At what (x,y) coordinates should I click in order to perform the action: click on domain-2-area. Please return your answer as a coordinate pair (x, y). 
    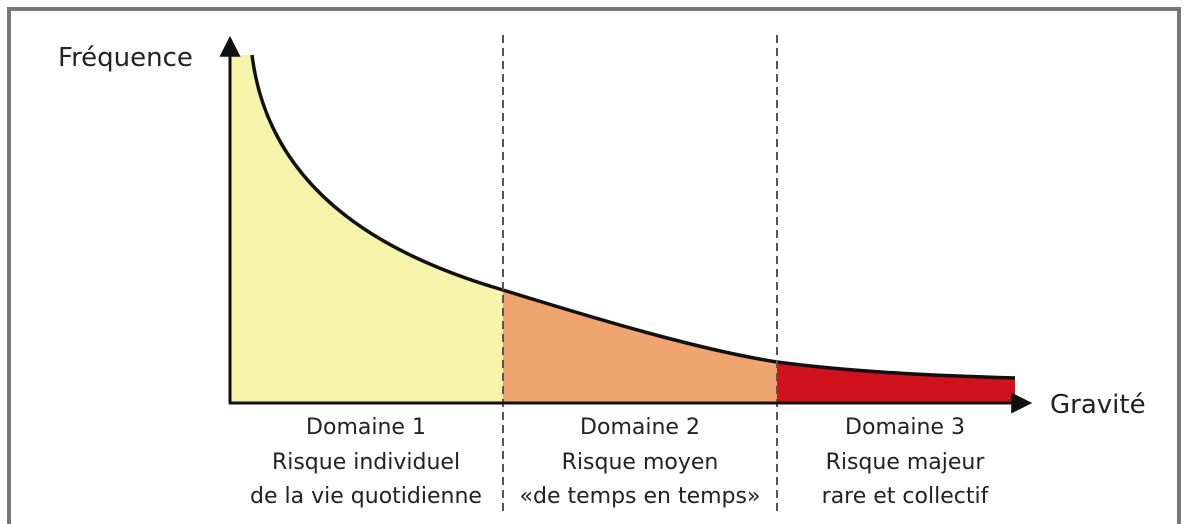
    Looking at the image, I should click on (640, 346).